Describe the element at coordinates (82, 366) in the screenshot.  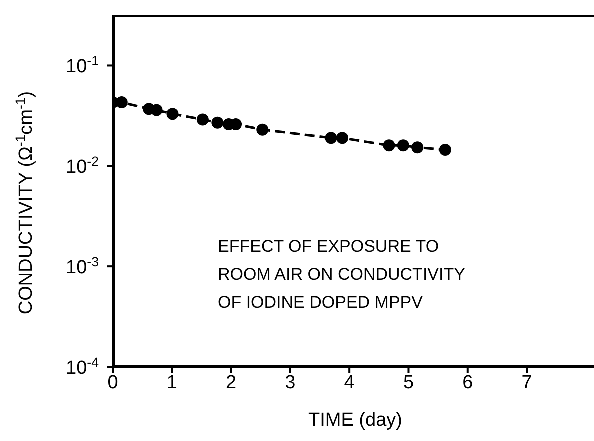
I see `y-tick-label: 10$^{-4}$` at that location.